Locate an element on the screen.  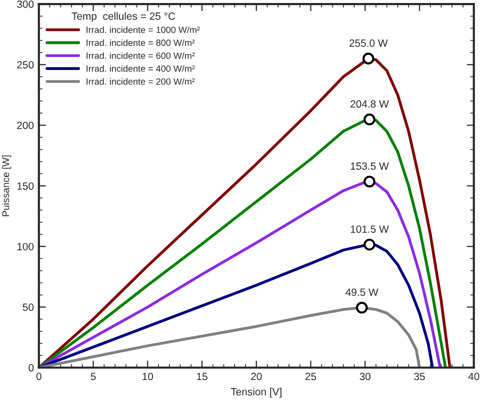
y-tick-label: 0 is located at coordinates (31, 368).